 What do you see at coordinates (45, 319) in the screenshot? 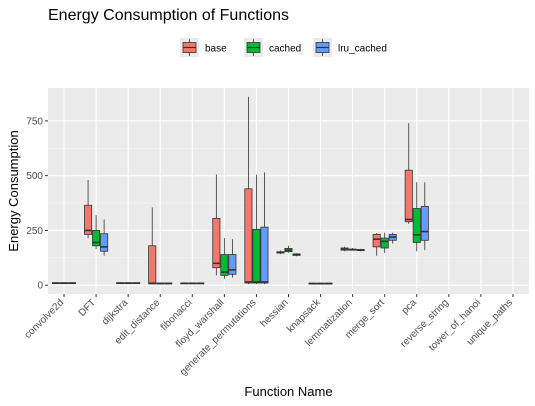
I see `x-tick-label: convolve2d` at bounding box center [45, 319].